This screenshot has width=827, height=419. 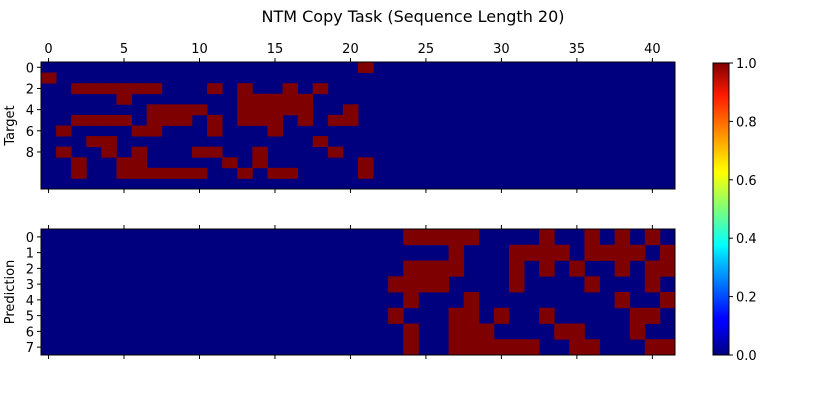 What do you see at coordinates (577, 49) in the screenshot?
I see `x-tick-label: 35` at bounding box center [577, 49].